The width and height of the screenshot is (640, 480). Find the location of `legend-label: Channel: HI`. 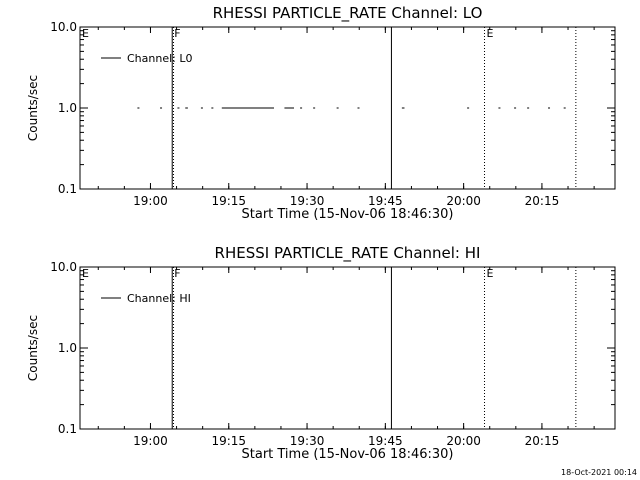

legend-label: Channel: HI is located at coordinates (159, 298).